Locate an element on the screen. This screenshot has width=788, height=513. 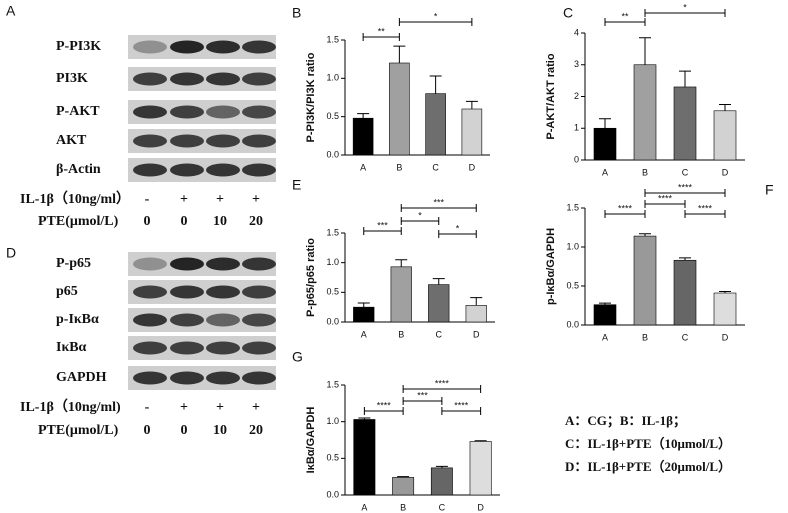
protein-label: P-AKT is located at coordinates (78, 111).